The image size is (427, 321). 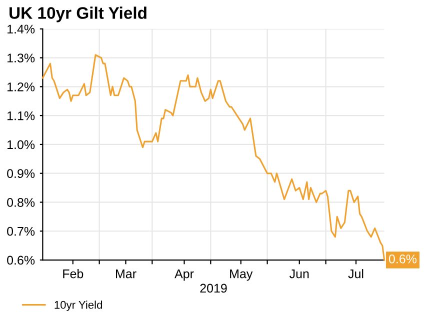 What do you see at coordinates (73, 273) in the screenshot?
I see `x-tick-label: Feb` at bounding box center [73, 273].